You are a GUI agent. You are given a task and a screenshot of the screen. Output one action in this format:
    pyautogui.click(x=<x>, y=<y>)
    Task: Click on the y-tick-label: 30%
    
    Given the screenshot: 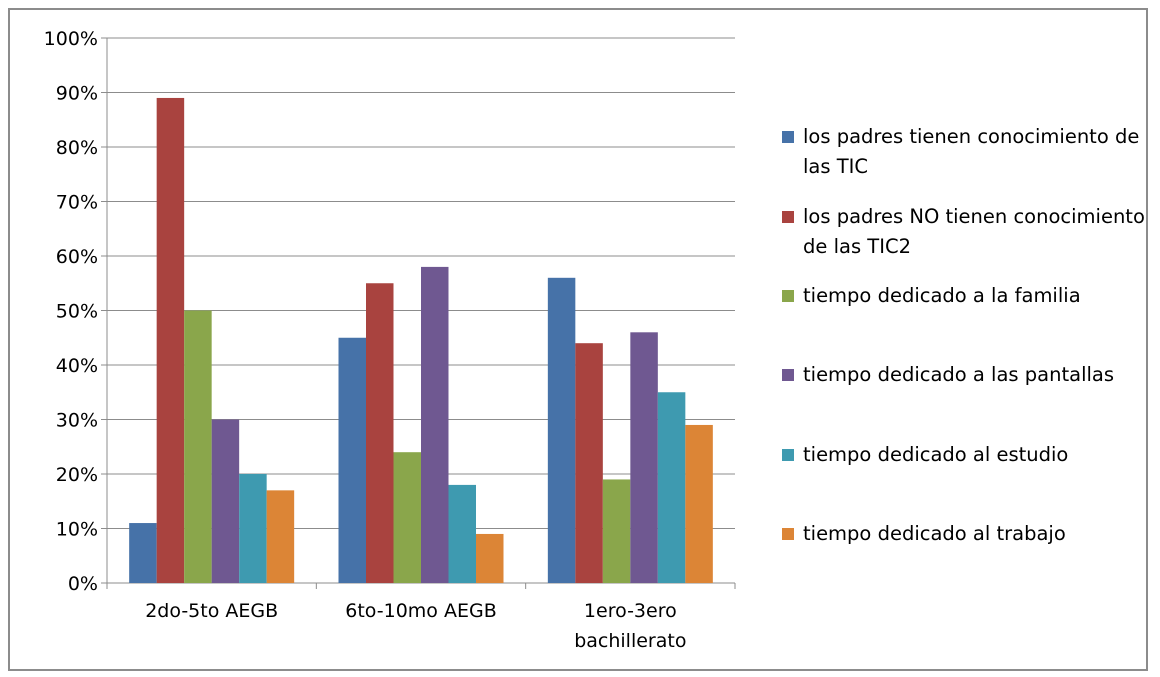 What is the action you would take?
    pyautogui.click(x=77, y=421)
    